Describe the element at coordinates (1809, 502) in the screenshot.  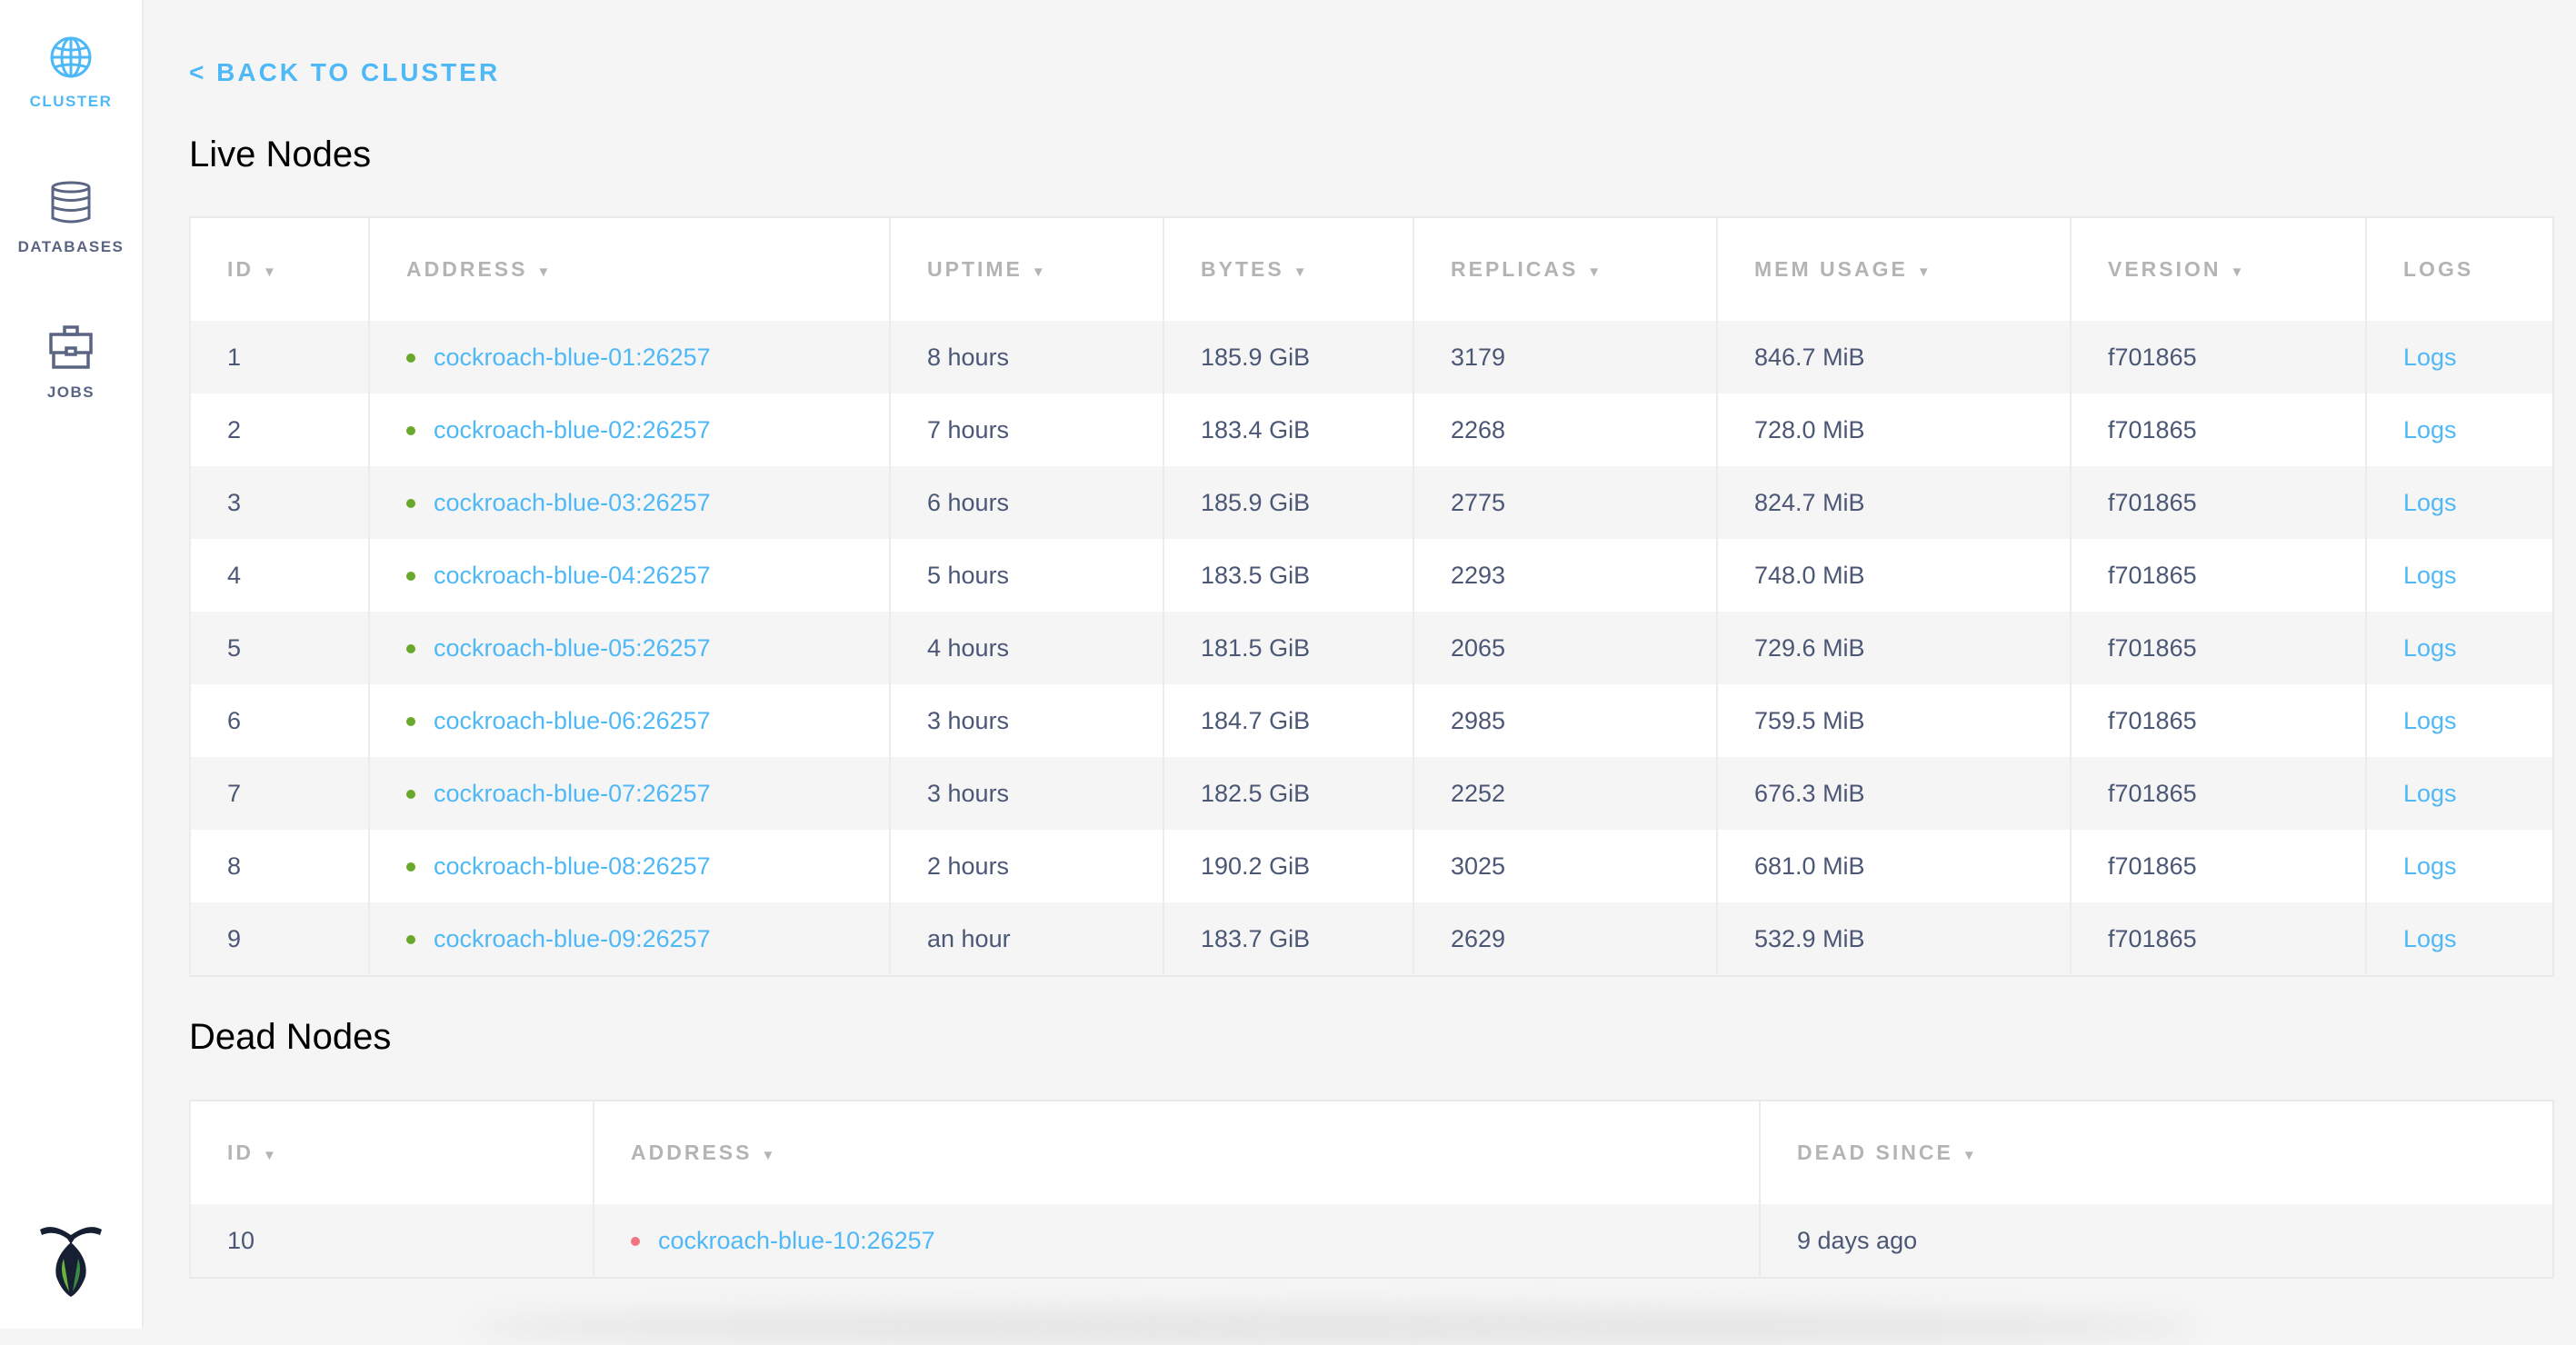
I see `mem-usage: 824.7 MiB` at that location.